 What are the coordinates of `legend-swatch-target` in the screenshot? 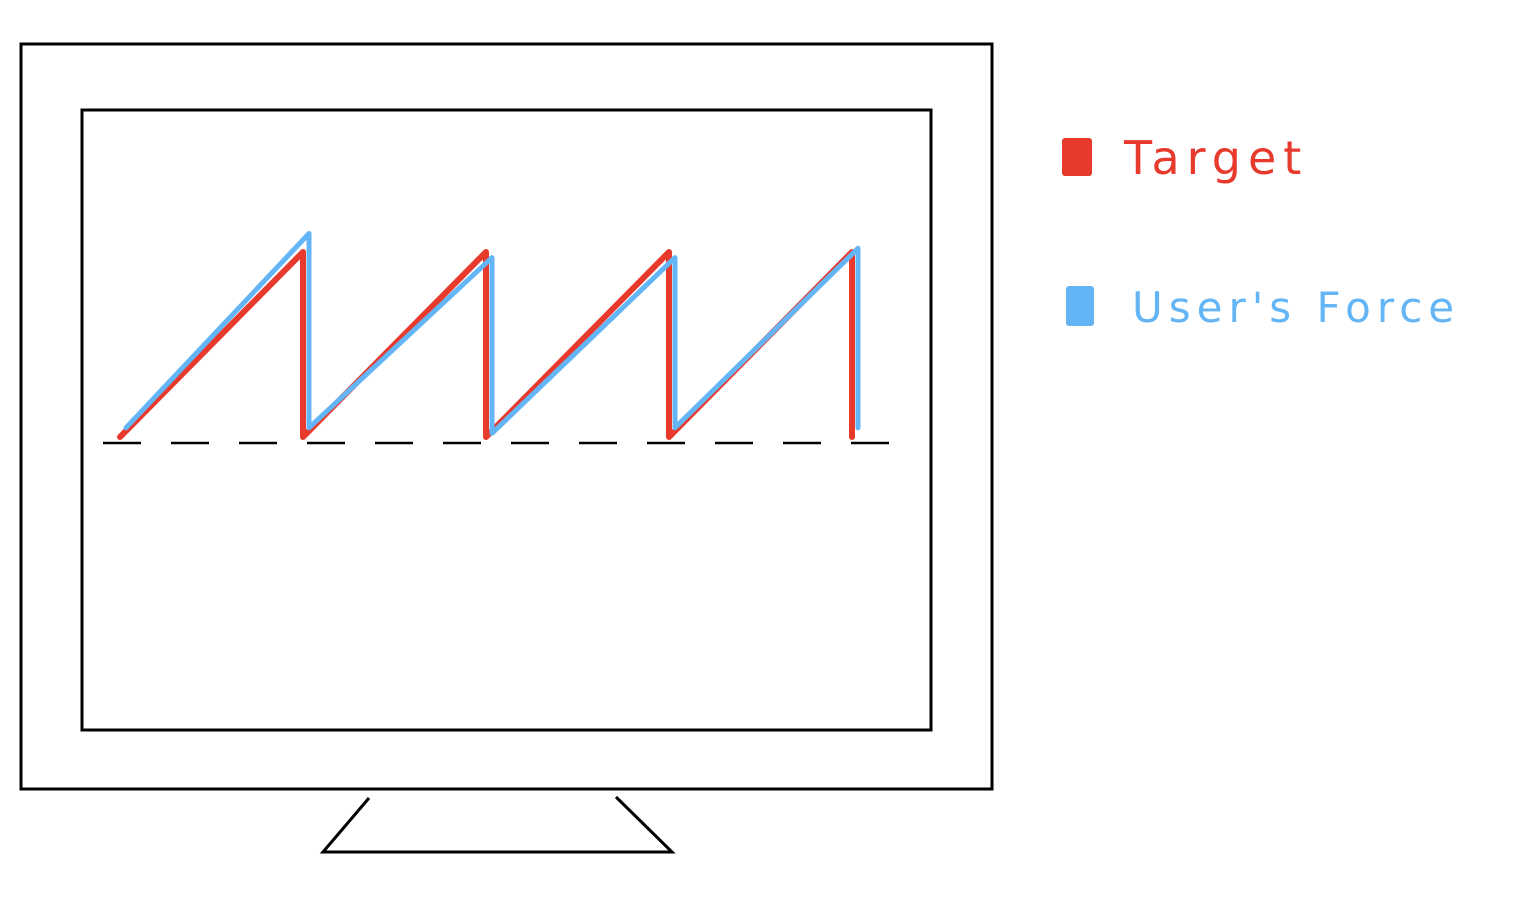 It's located at (1077, 157).